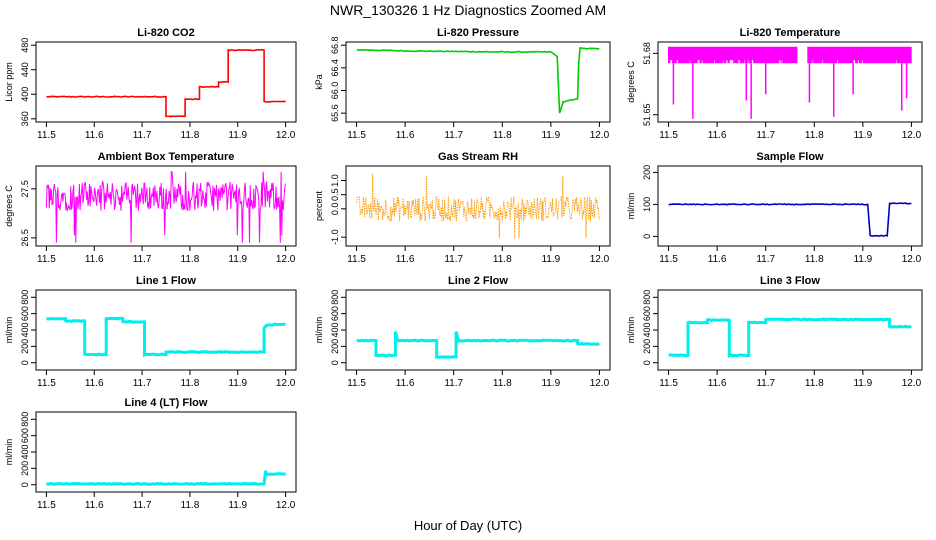 The height and width of the screenshot is (540, 936). What do you see at coordinates (468, 525) in the screenshot?
I see `x-axis-title: Hour of Day (UTC)` at bounding box center [468, 525].